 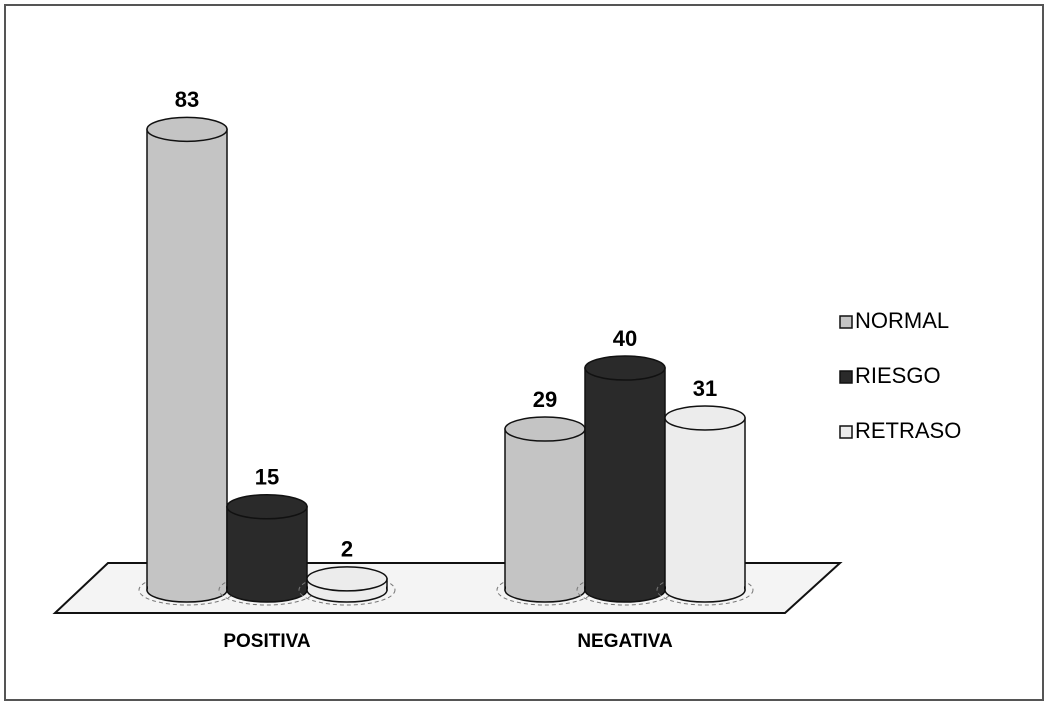 I want to click on legend-label: NORMAL, so click(x=902, y=320).